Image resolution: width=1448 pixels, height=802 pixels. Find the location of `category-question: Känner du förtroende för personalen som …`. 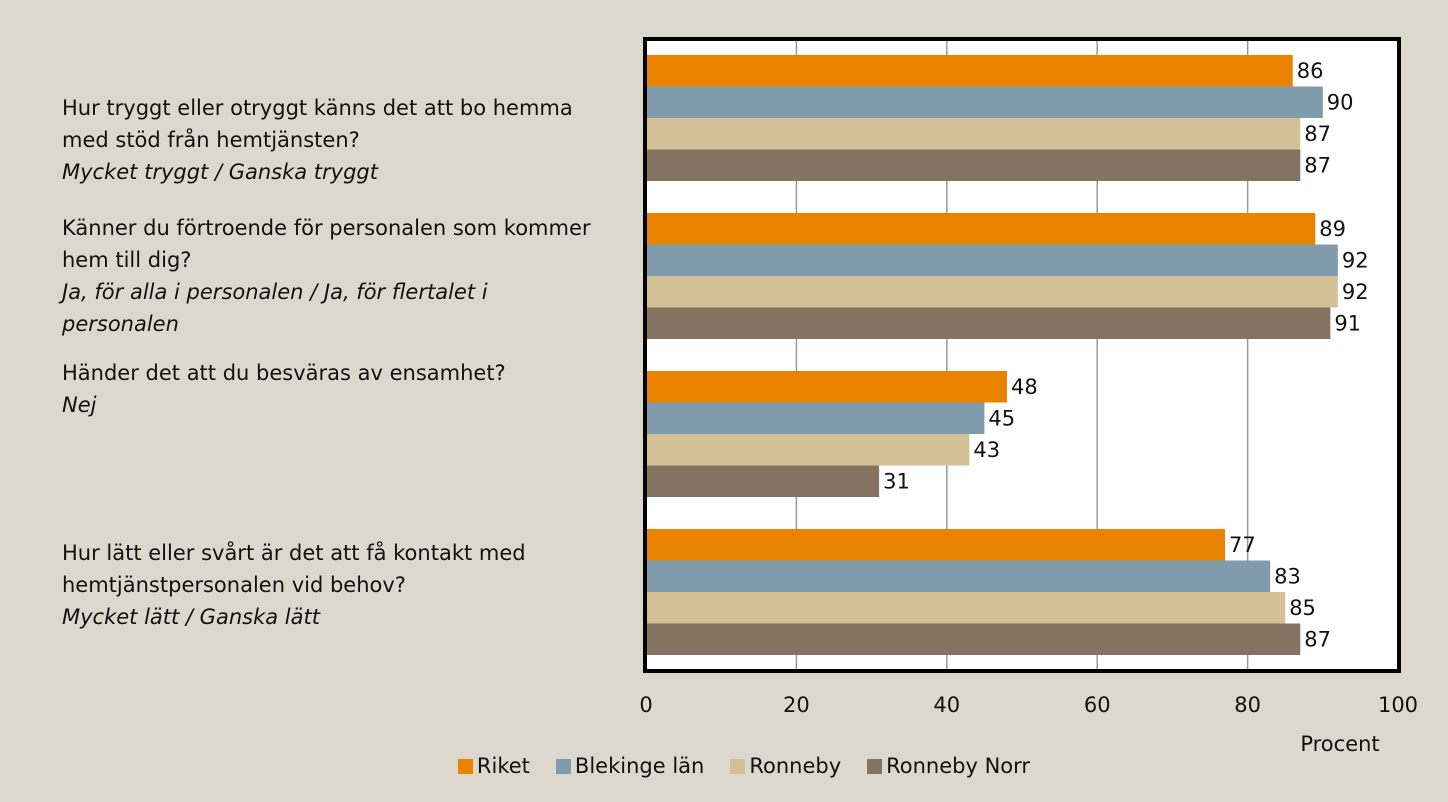

category-question: Känner du förtroende för personalen som … is located at coordinates (326, 244).